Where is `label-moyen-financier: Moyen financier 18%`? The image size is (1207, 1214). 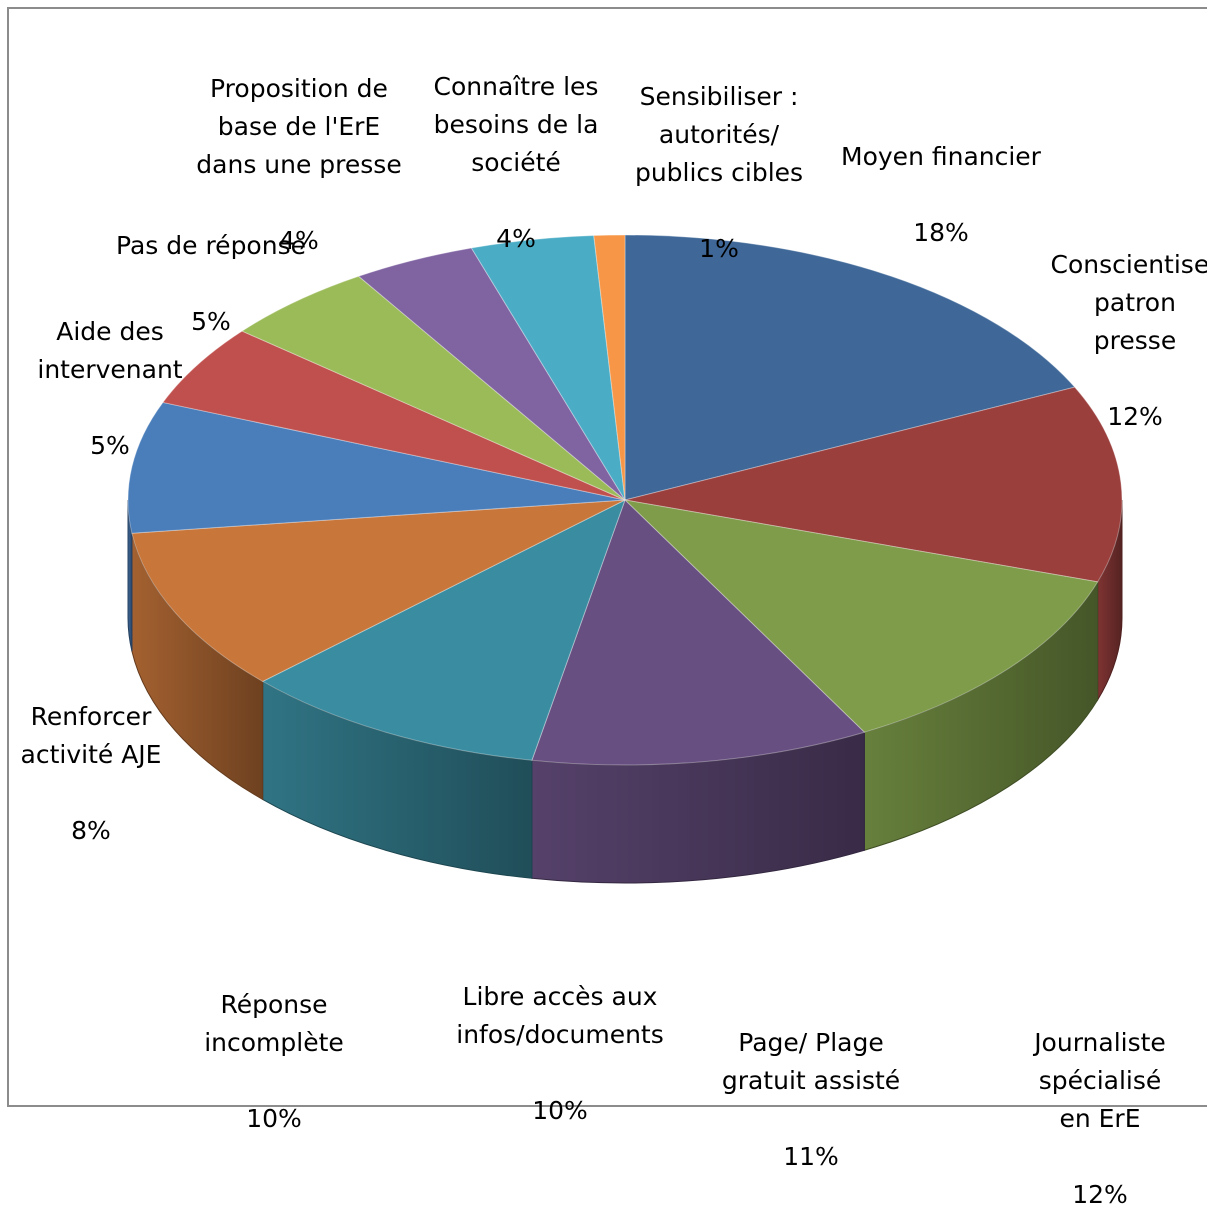 label-moyen-financier: Moyen financier 18% is located at coordinates (941, 176).